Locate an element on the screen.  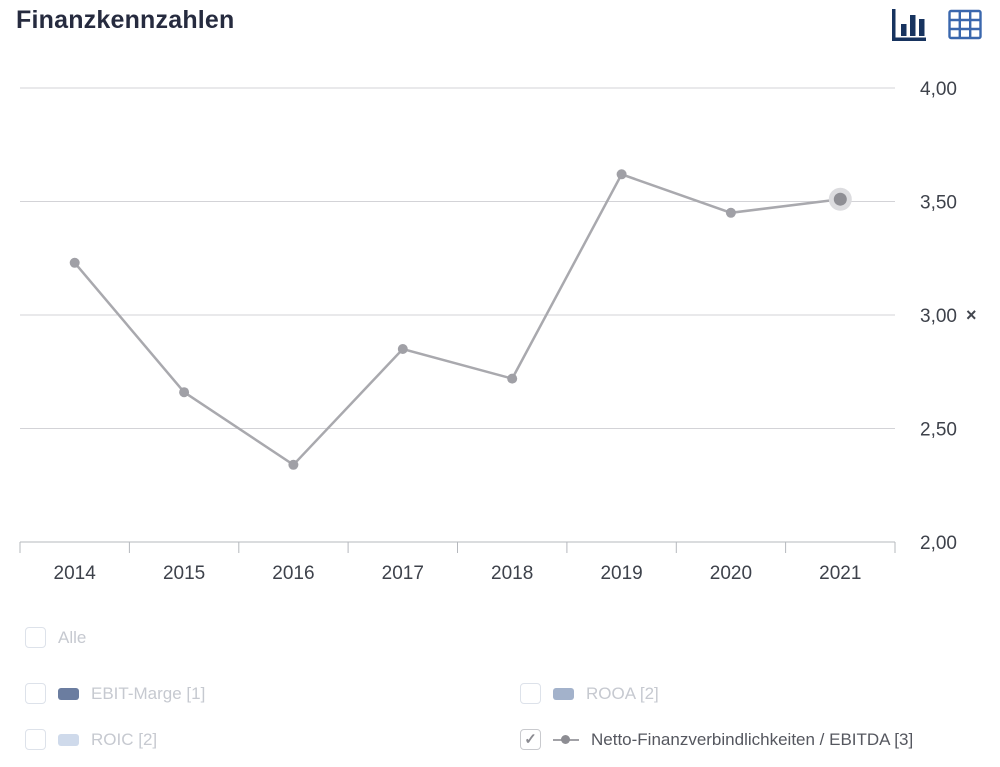
ebit-marge-checkbox is located at coordinates (35, 693).